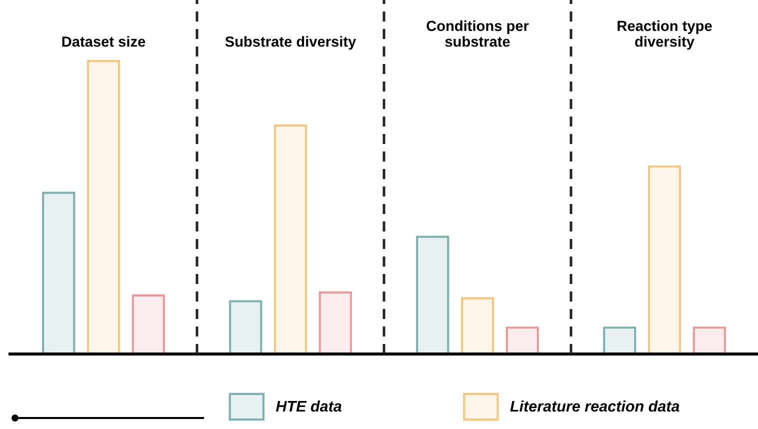  What do you see at coordinates (595, 406) in the screenshot?
I see `legend-label: Literature reaction data` at bounding box center [595, 406].